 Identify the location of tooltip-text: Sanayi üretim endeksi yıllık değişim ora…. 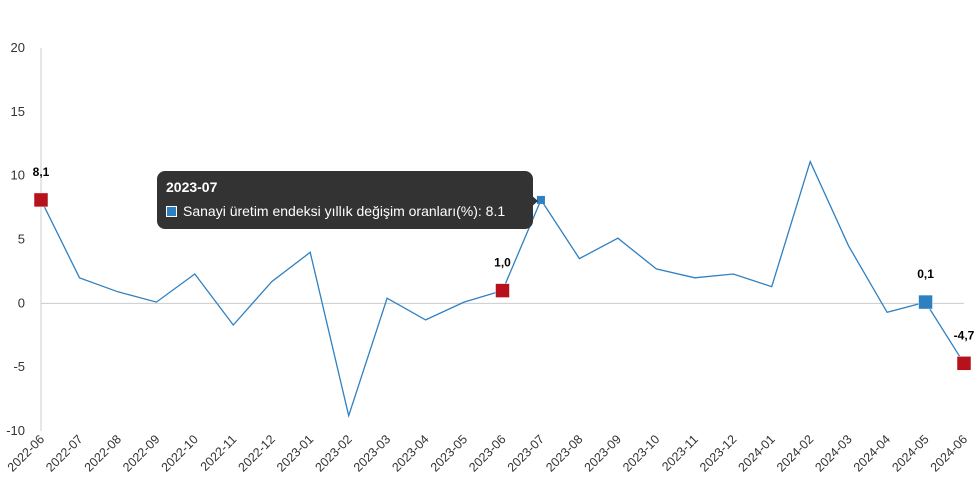
(344, 211).